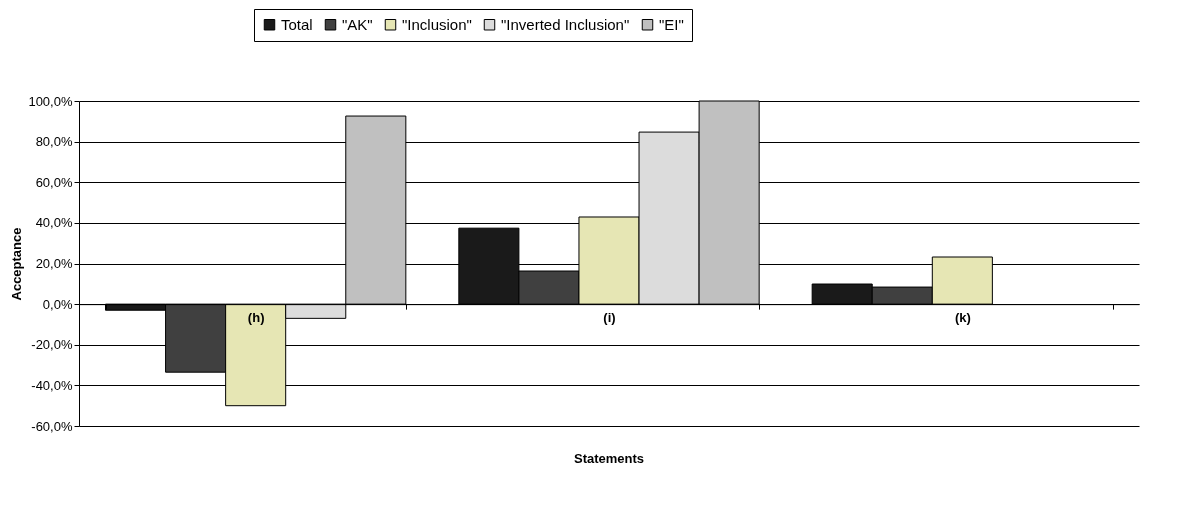 Image resolution: width=1190 pixels, height=506 pixels. Describe the element at coordinates (962, 317) in the screenshot. I see `x-tick-label: (k)` at that location.